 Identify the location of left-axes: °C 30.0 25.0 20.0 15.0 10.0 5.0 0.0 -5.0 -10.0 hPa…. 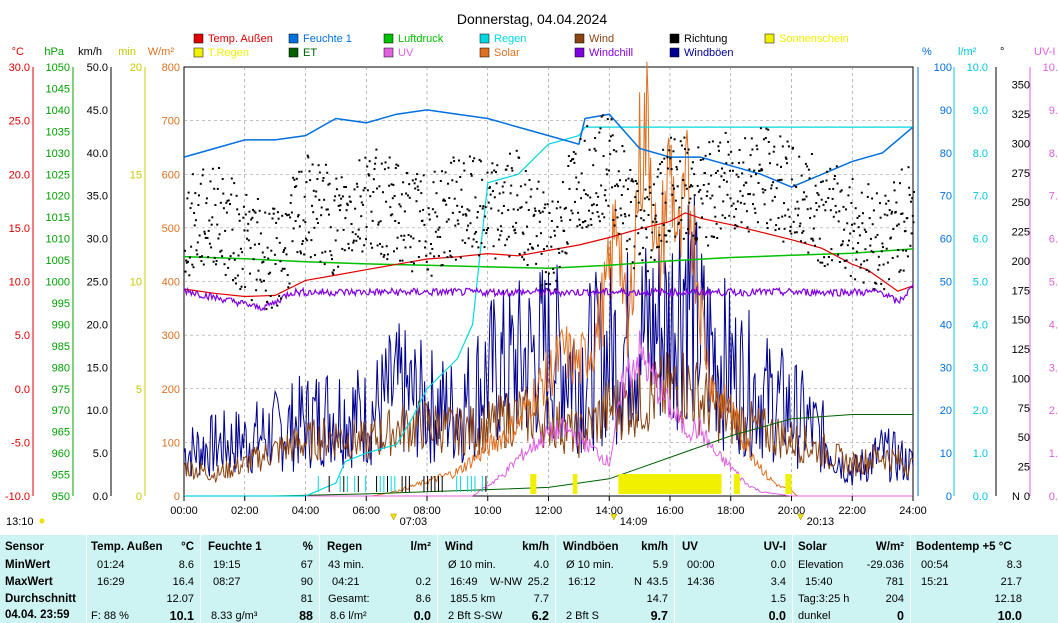
(92, 274).